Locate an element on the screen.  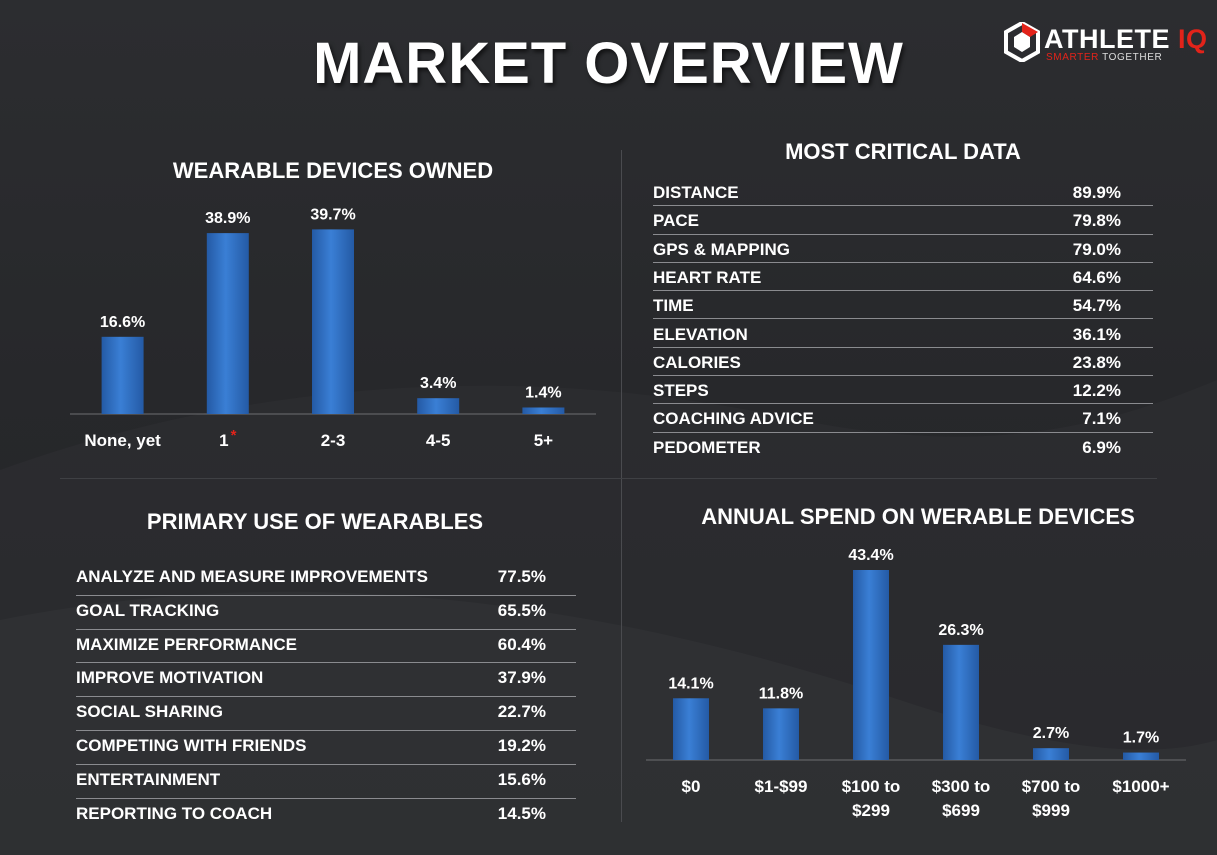
row-label: IMPROVE MOTIVATION is located at coordinates (170, 678).